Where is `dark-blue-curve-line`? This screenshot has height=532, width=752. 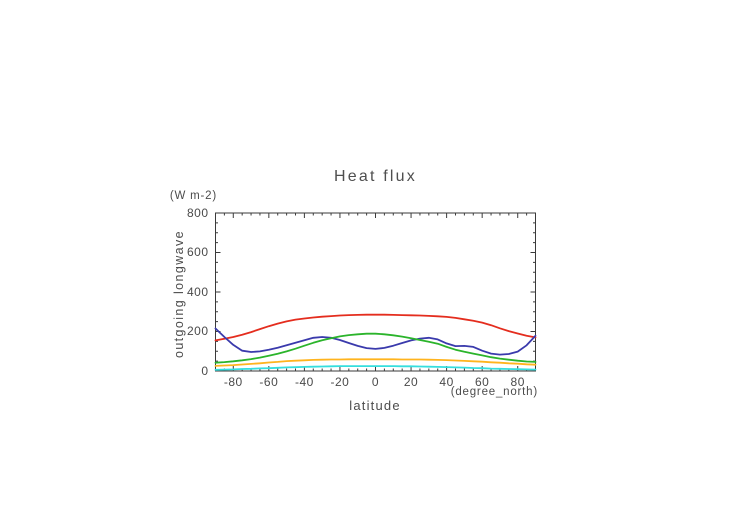
dark-blue-curve-line is located at coordinates (375, 341).